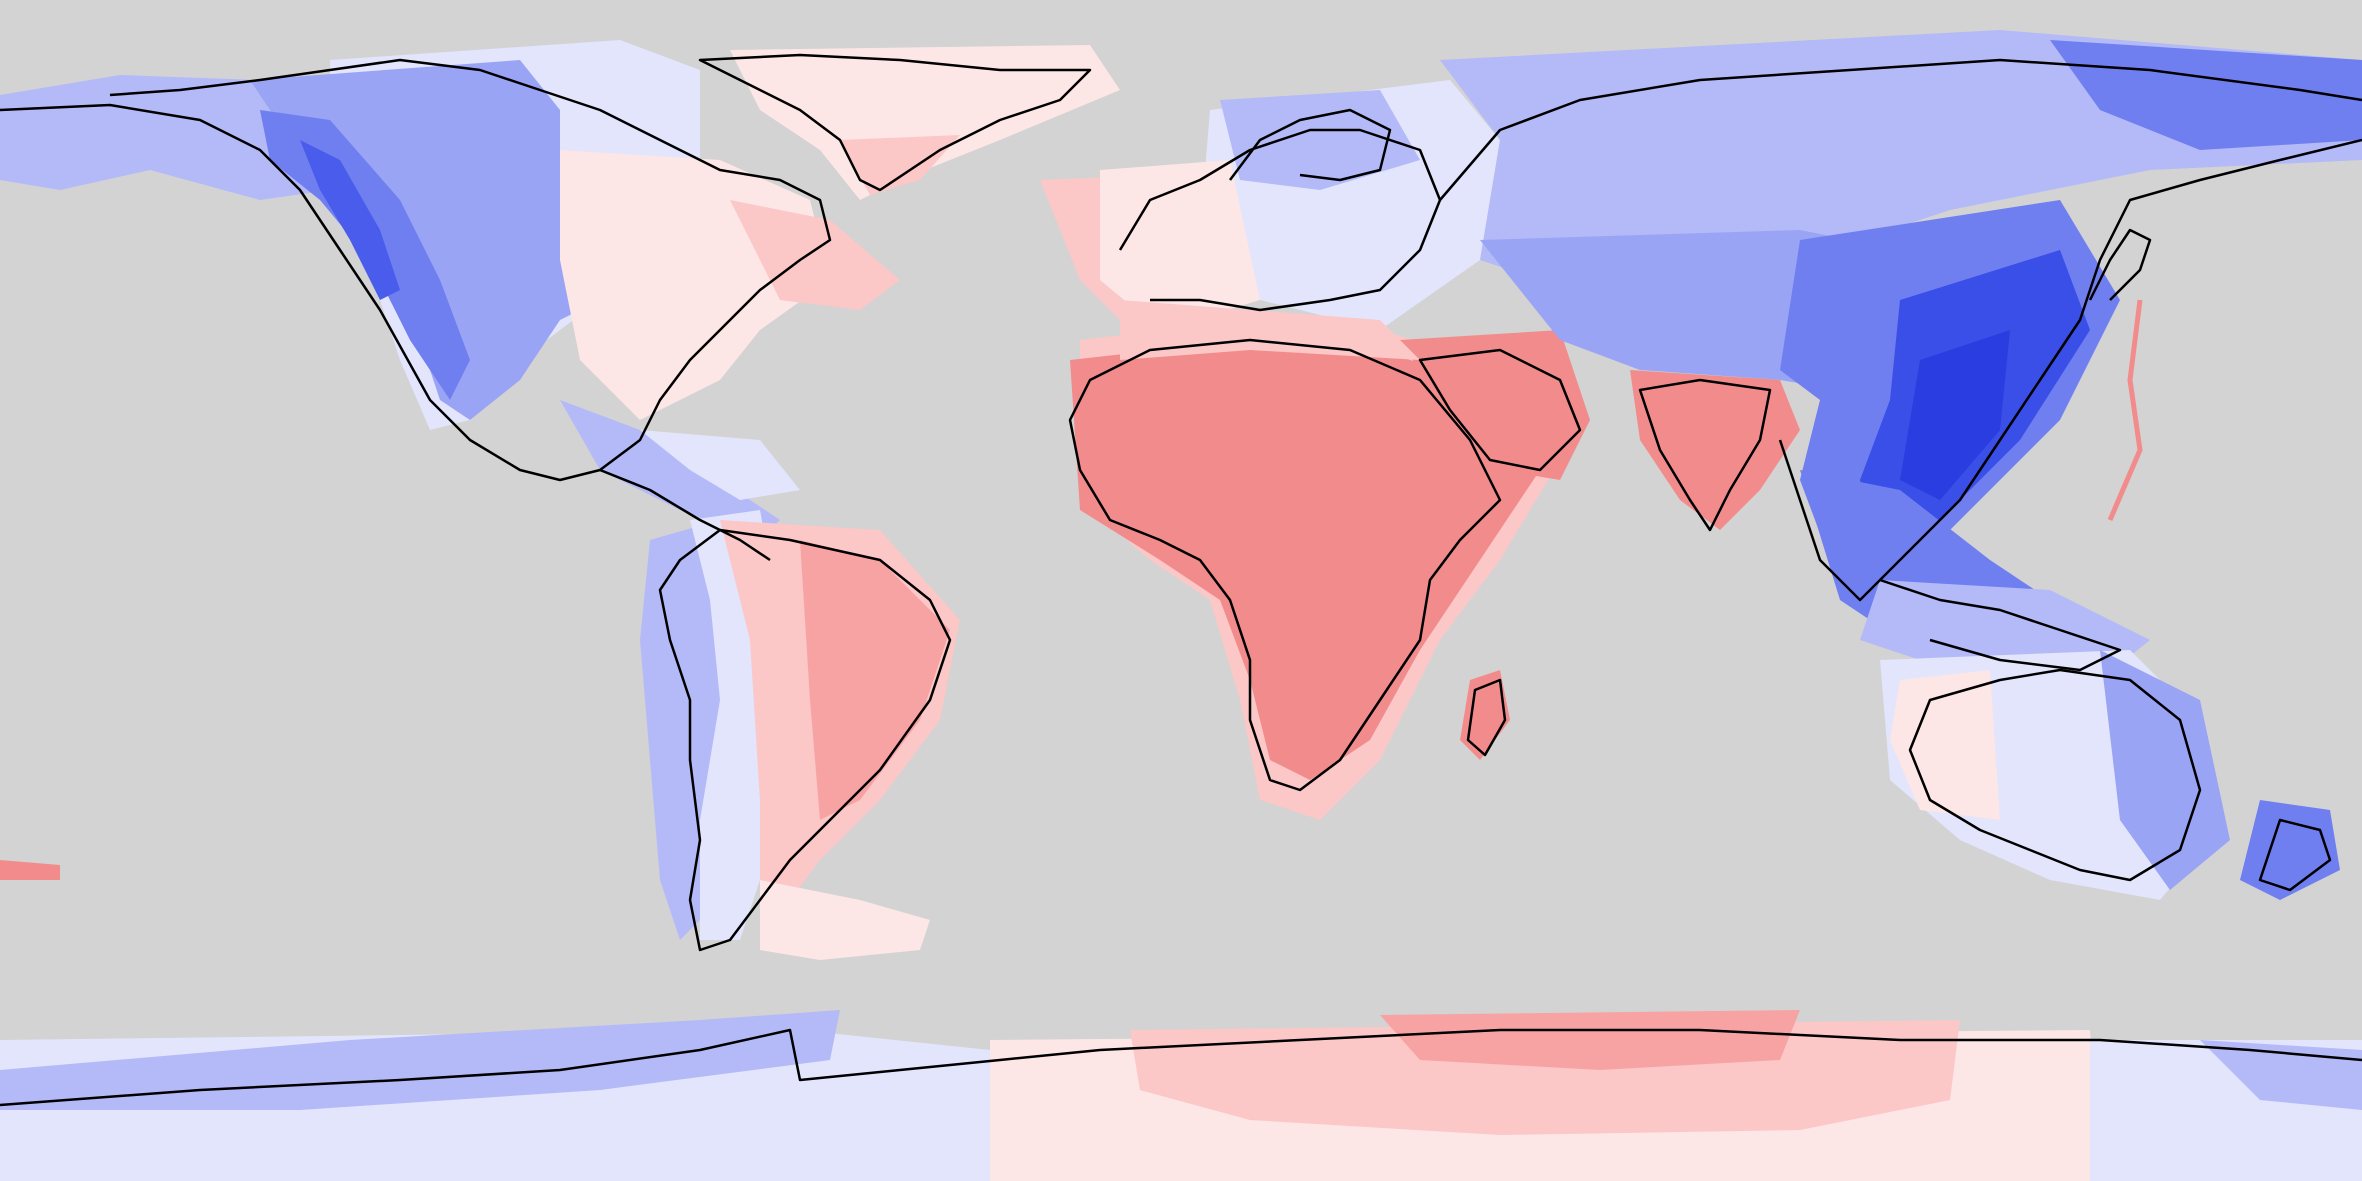 The height and width of the screenshot is (1181, 2362). I want to click on south-pacific-streak, so click(30, 870).